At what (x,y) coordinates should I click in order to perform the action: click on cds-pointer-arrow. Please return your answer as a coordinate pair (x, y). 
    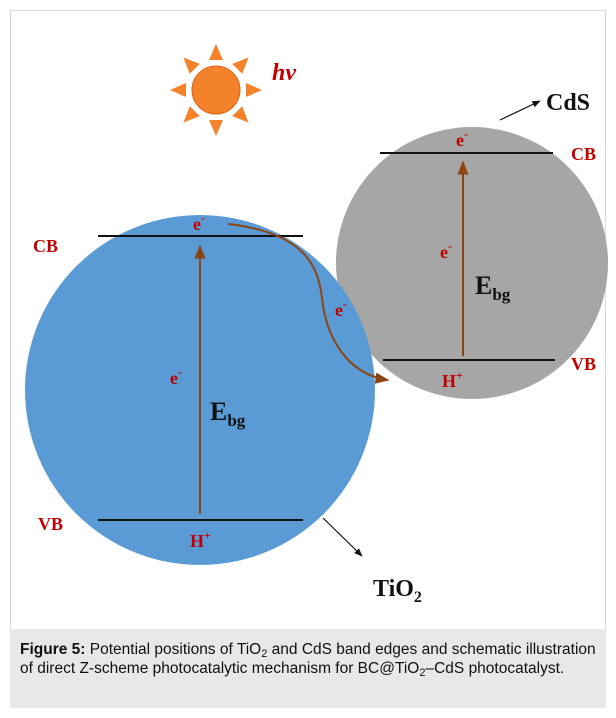
    Looking at the image, I should click on (520, 110).